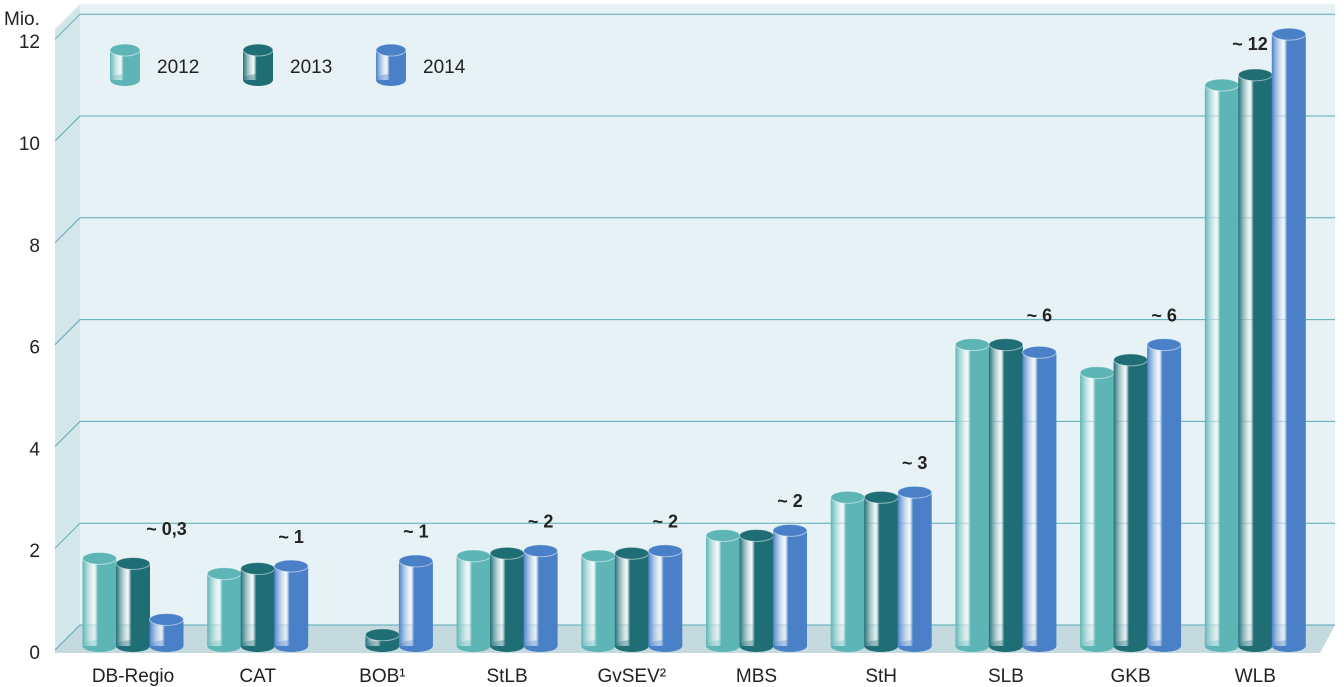 This screenshot has height=687, width=1344. What do you see at coordinates (756, 676) in the screenshot?
I see `x-tick-label: MBS` at bounding box center [756, 676].